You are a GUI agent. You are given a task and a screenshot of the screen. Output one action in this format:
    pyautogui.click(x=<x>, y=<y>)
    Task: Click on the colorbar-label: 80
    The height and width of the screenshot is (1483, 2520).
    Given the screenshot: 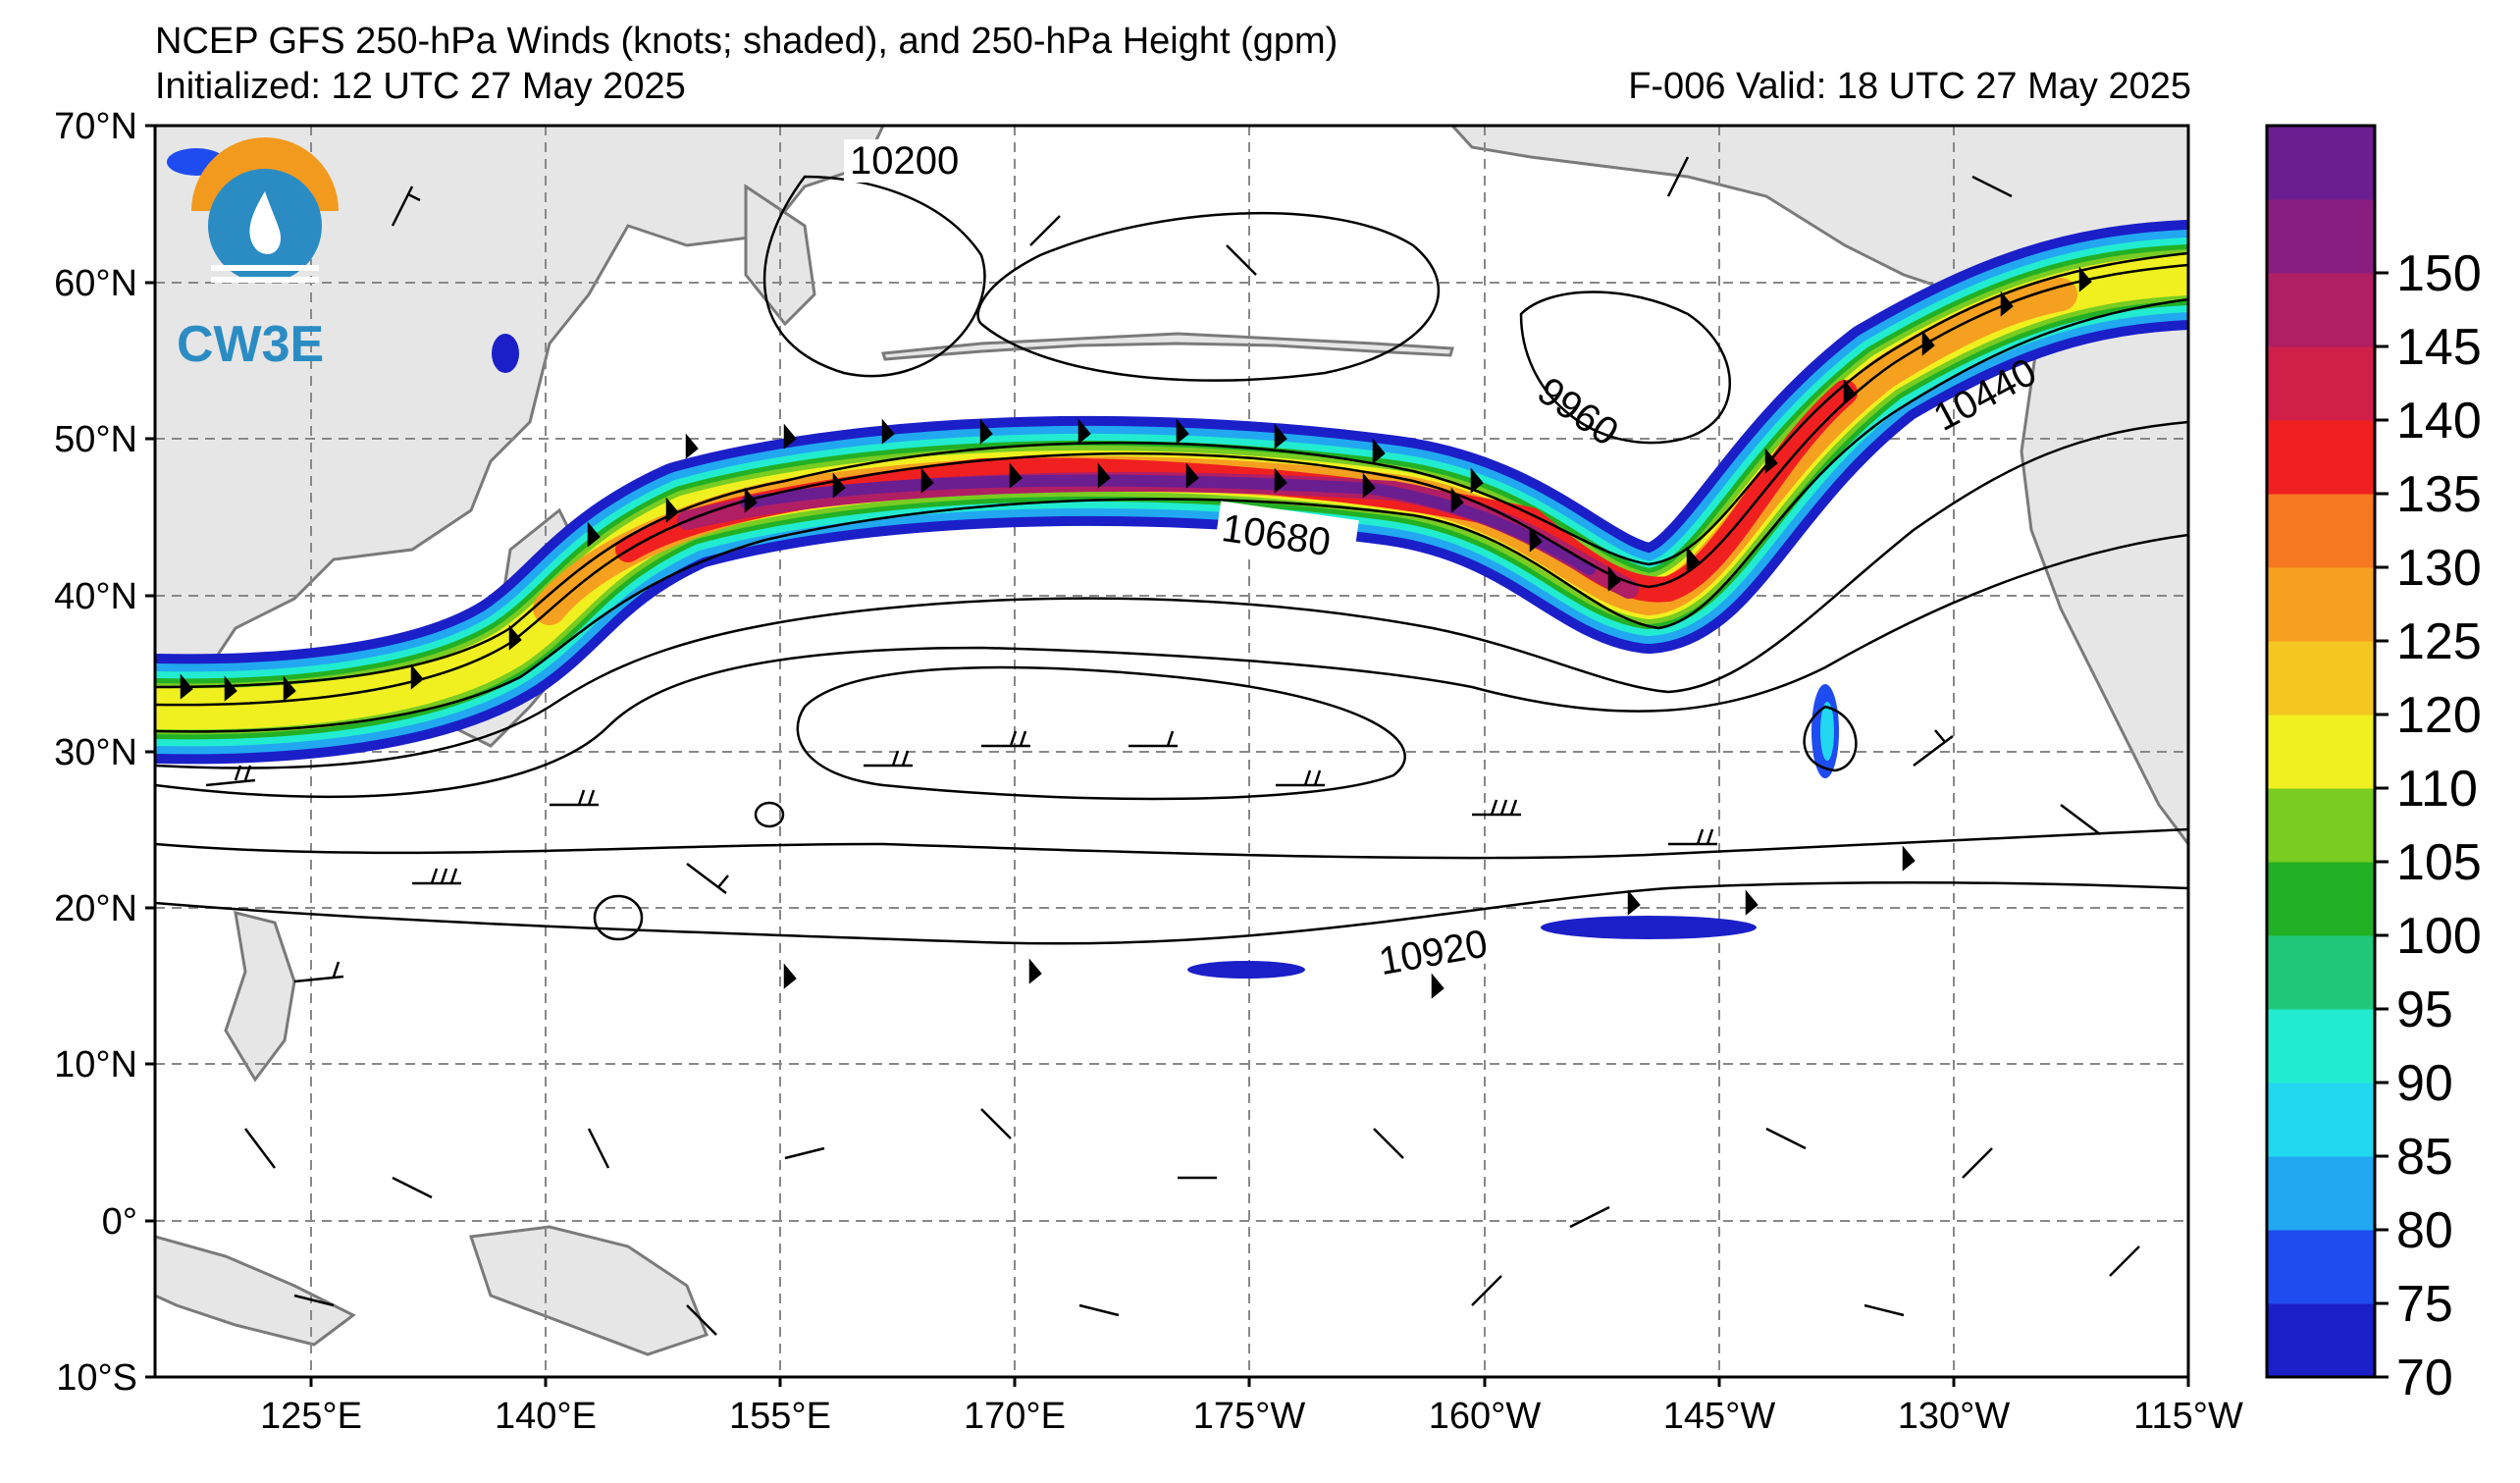 What is the action you would take?
    pyautogui.click(x=2424, y=1231)
    